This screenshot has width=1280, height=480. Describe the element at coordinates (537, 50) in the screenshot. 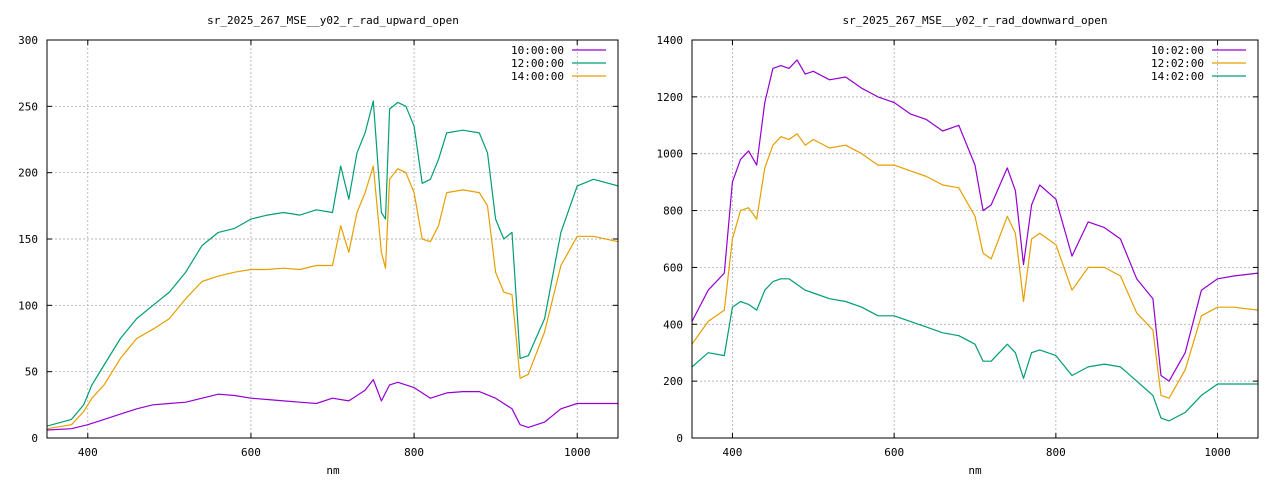

I see `legend-label: 10:00:00` at that location.